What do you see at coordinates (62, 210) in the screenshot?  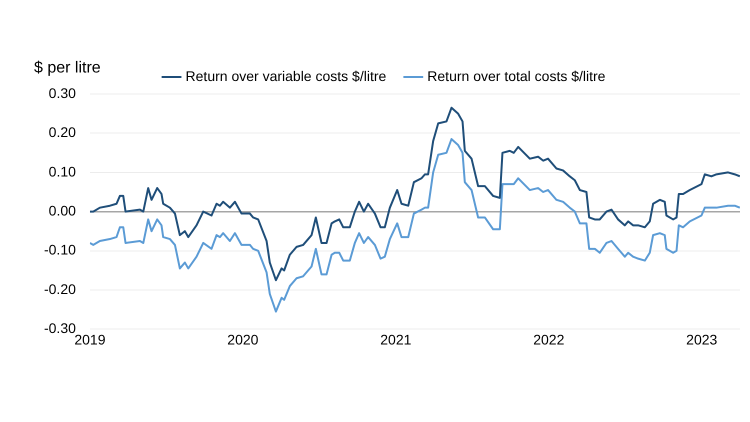 I see `y-tick-label: 0.00` at bounding box center [62, 210].